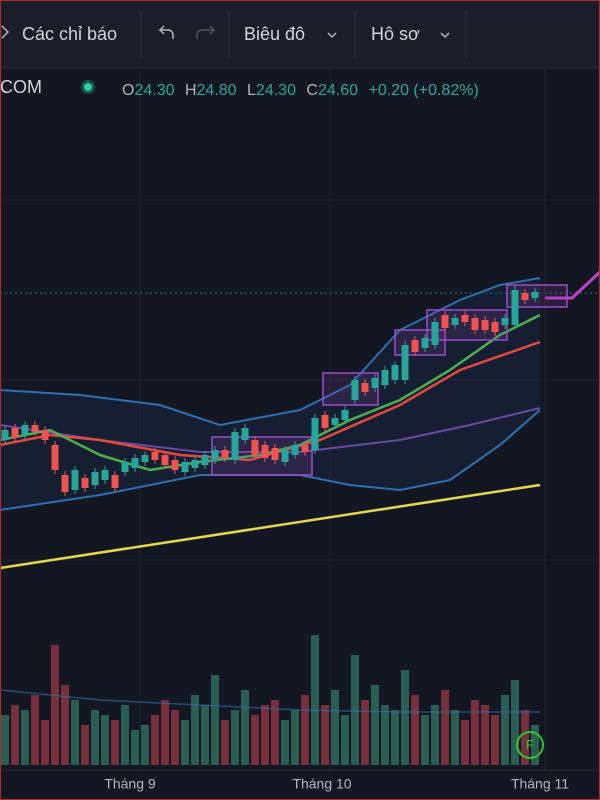 This screenshot has width=600, height=800. Describe the element at coordinates (5, 32) in the screenshot. I see `icon-indicators` at that location.